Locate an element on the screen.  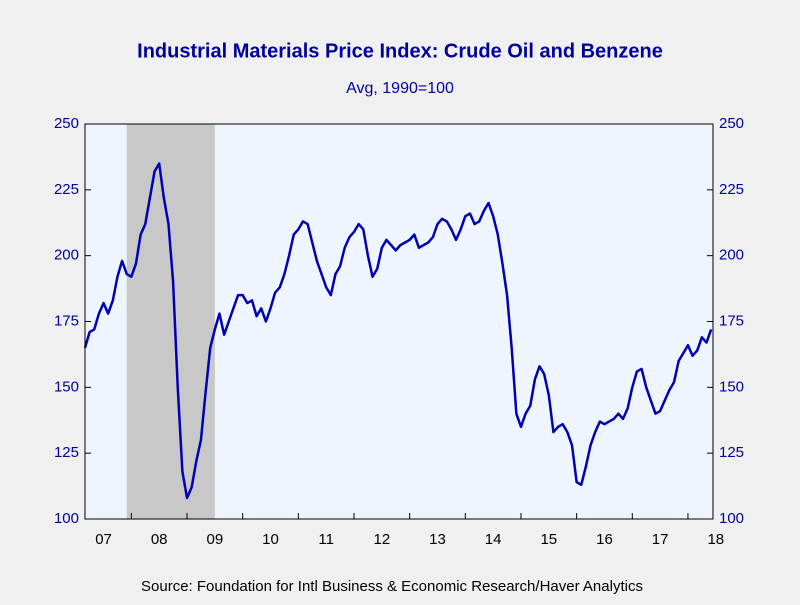
y2-tick-label: 125 is located at coordinates (731, 452).